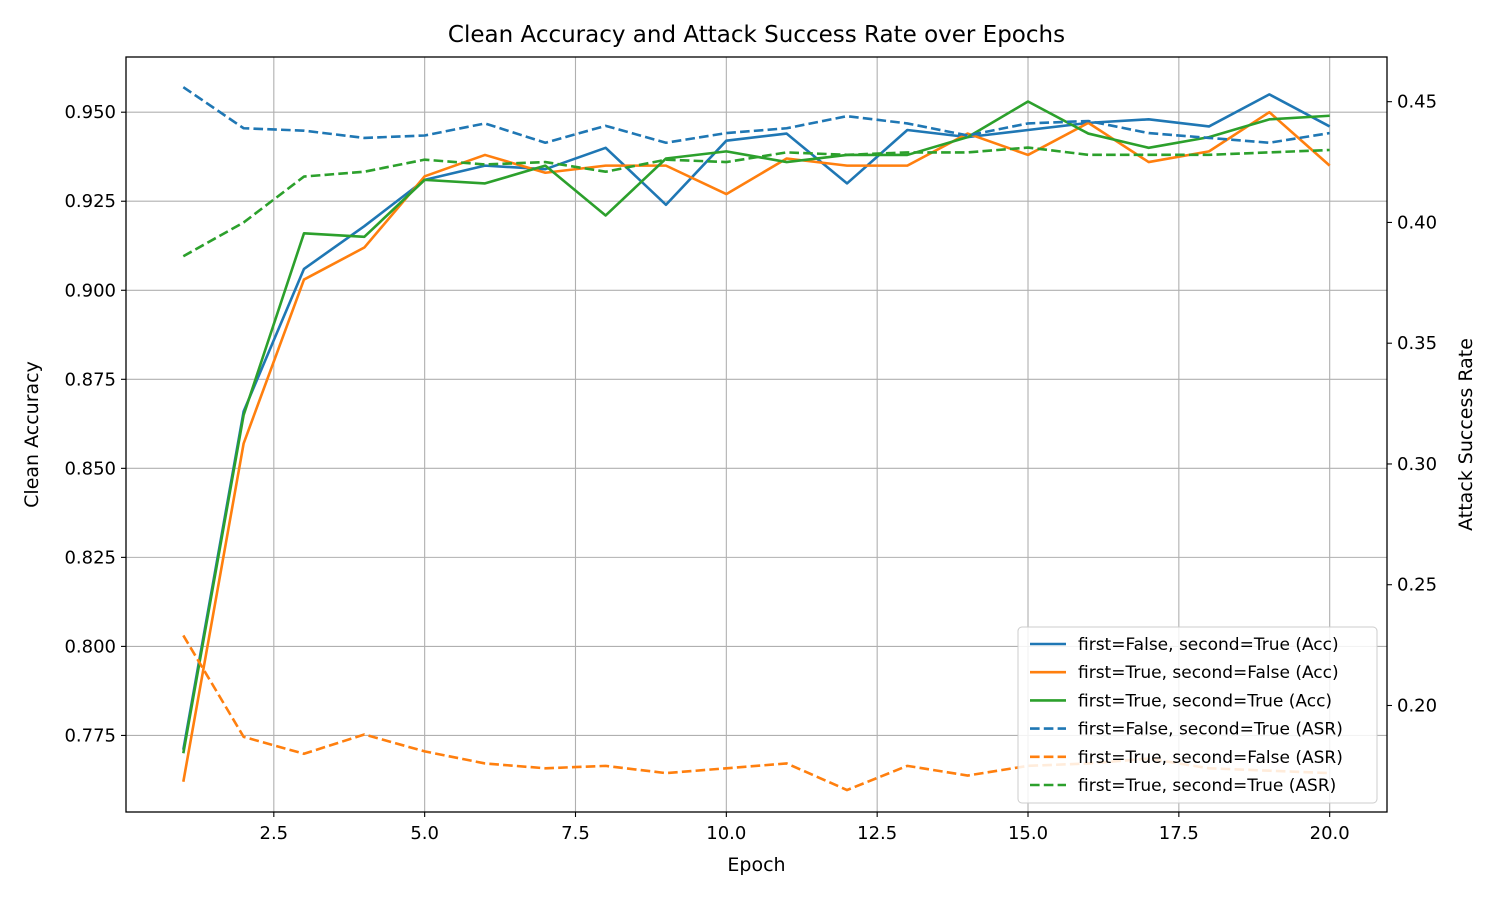 This screenshot has height=900, width=1500. I want to click on y-tick-label-right: 0.30, so click(1417, 464).